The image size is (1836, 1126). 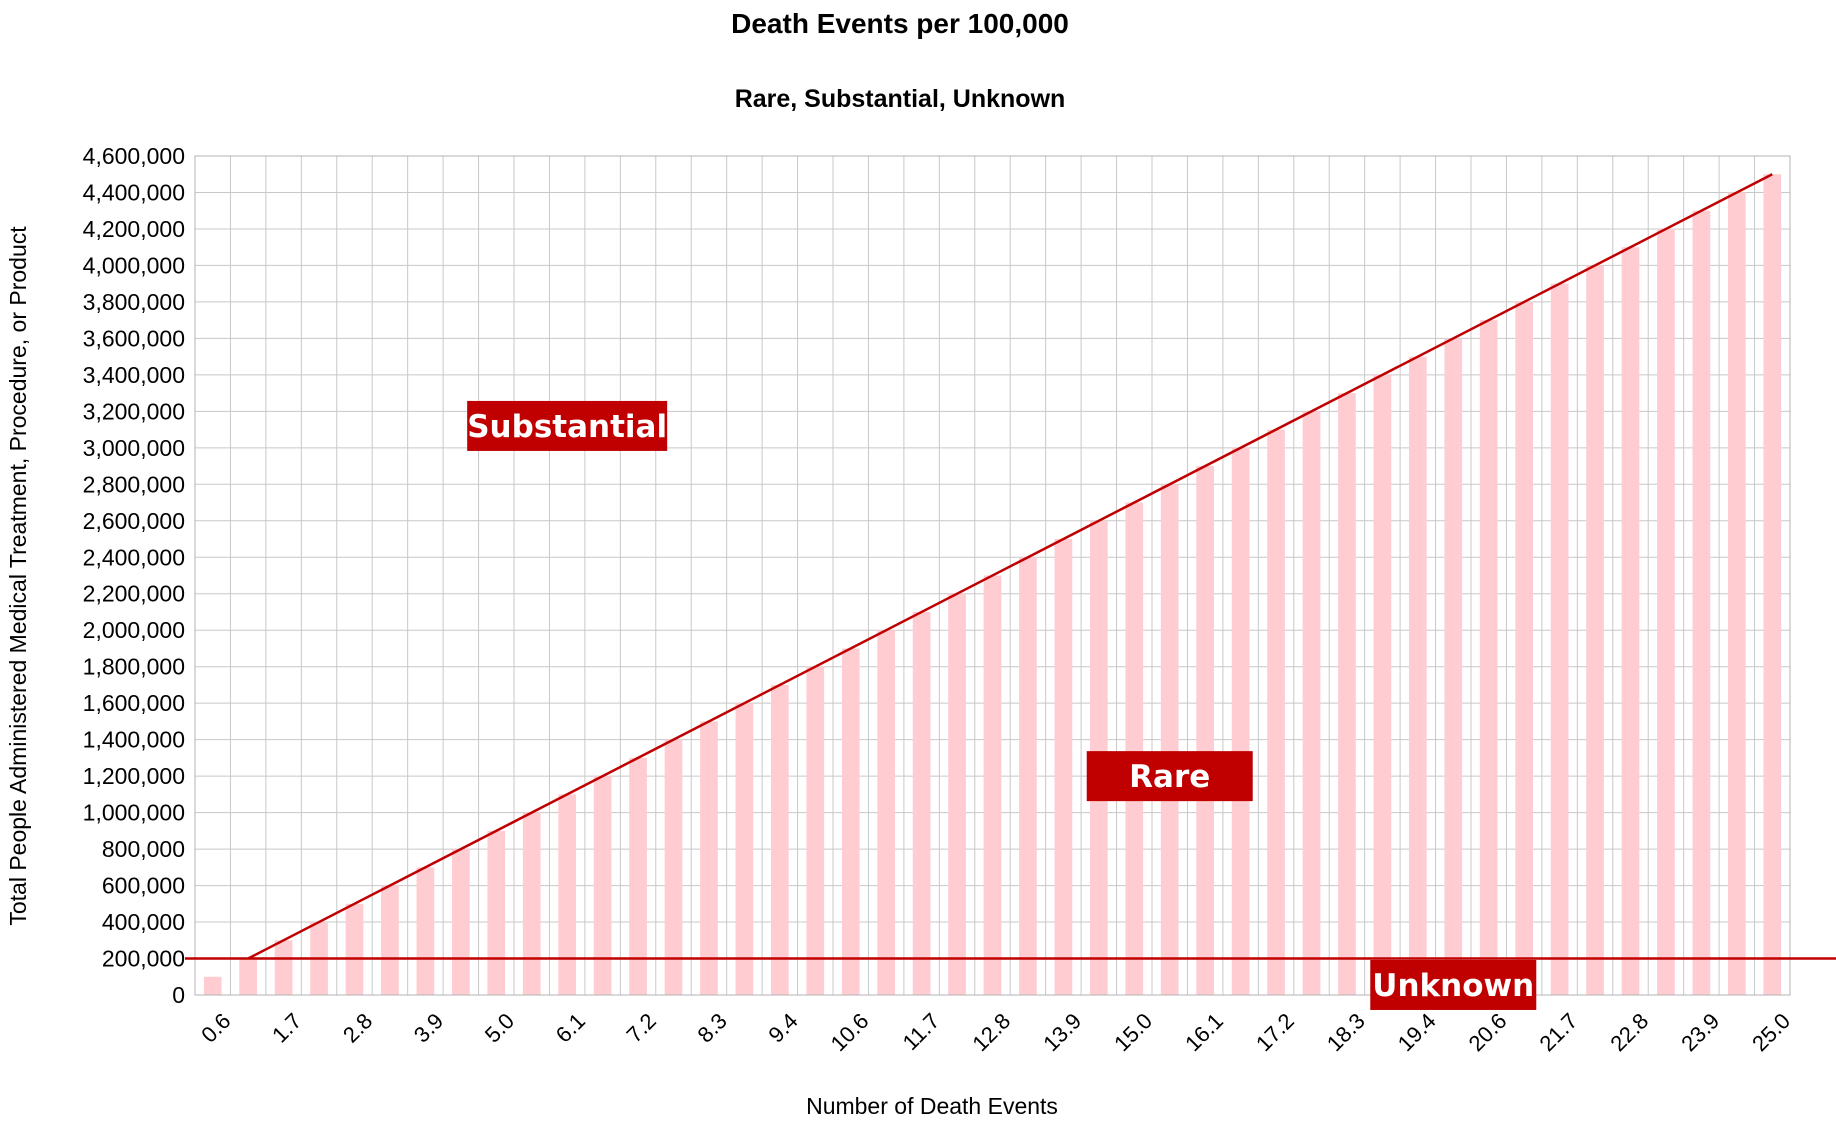 What do you see at coordinates (570, 1027) in the screenshot?
I see `x-tick-label: 6.1` at bounding box center [570, 1027].